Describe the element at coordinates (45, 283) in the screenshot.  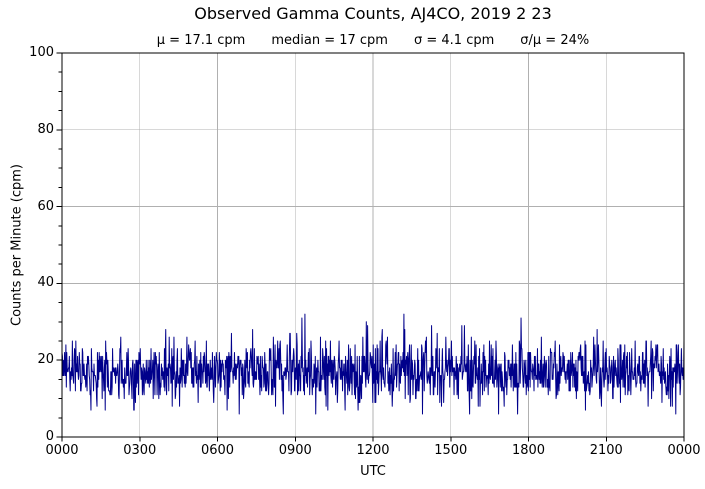
I see `y-tick-label: 40` at that location.